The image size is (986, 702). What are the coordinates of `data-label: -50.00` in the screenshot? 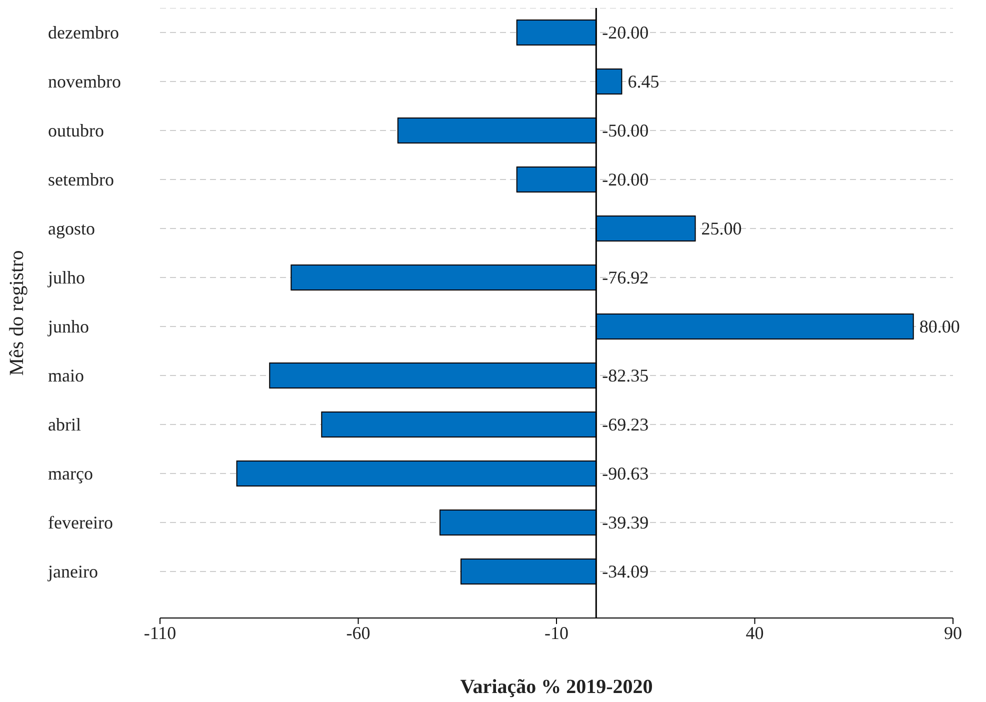 It's located at (625, 130).